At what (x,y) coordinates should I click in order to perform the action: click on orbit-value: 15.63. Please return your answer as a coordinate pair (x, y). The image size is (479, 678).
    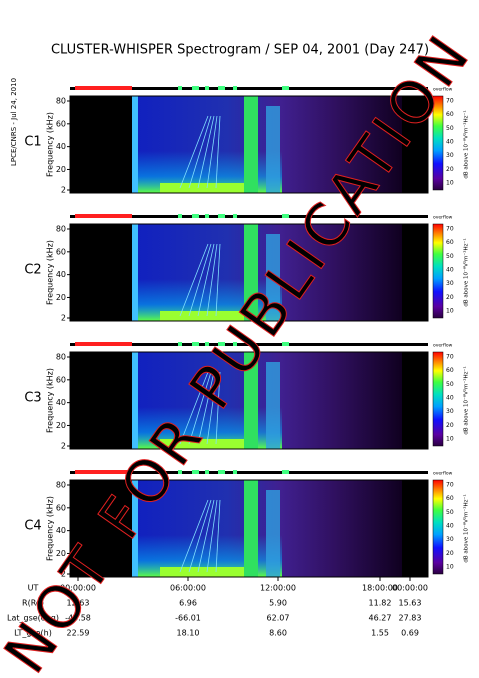
    Looking at the image, I should click on (410, 603).